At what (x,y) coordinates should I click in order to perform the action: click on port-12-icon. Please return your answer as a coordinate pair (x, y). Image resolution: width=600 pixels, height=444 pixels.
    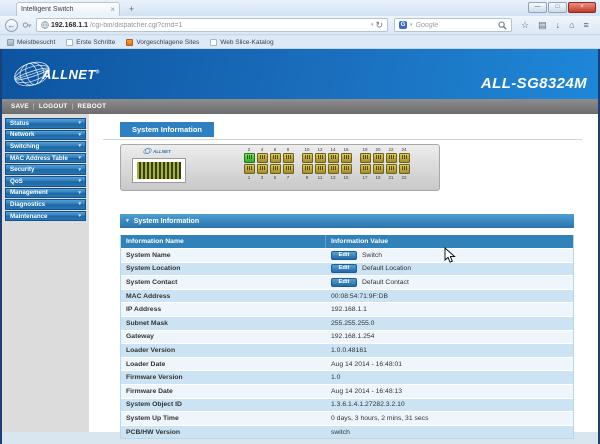
    Looking at the image, I should click on (320, 158).